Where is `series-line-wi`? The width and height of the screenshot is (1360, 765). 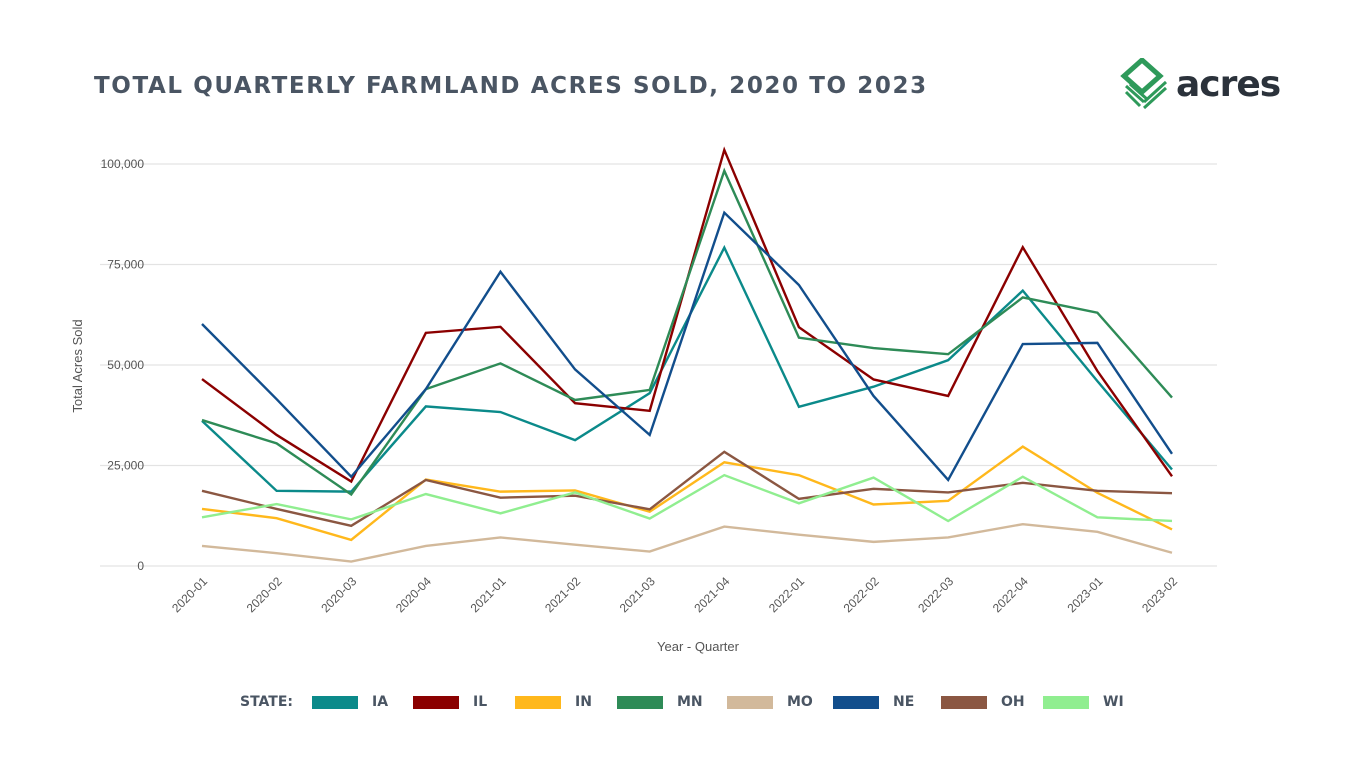 series-line-wi is located at coordinates (687, 498).